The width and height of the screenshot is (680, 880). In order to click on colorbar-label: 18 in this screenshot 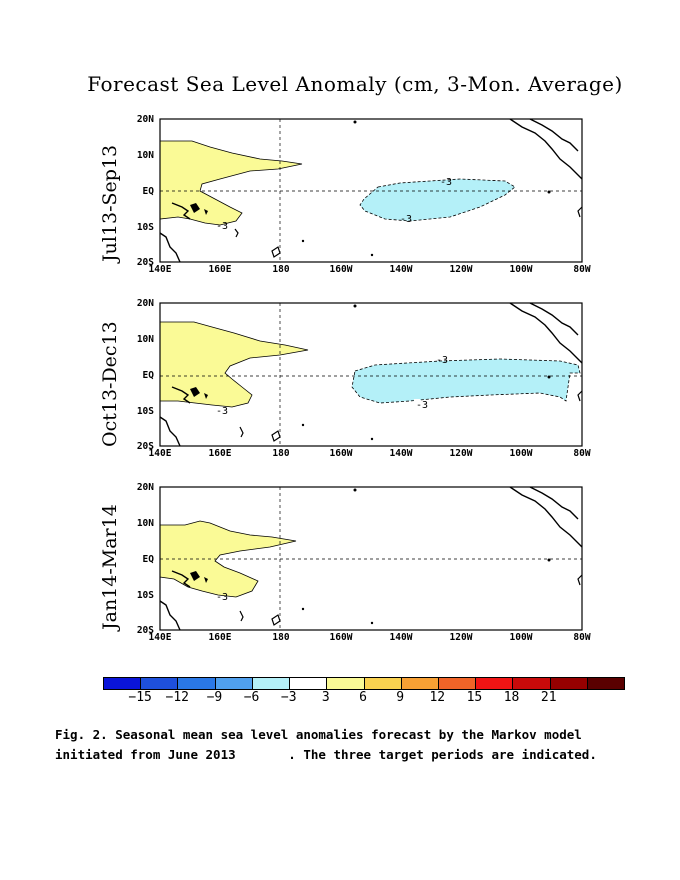, I will do `click(511, 697)`.